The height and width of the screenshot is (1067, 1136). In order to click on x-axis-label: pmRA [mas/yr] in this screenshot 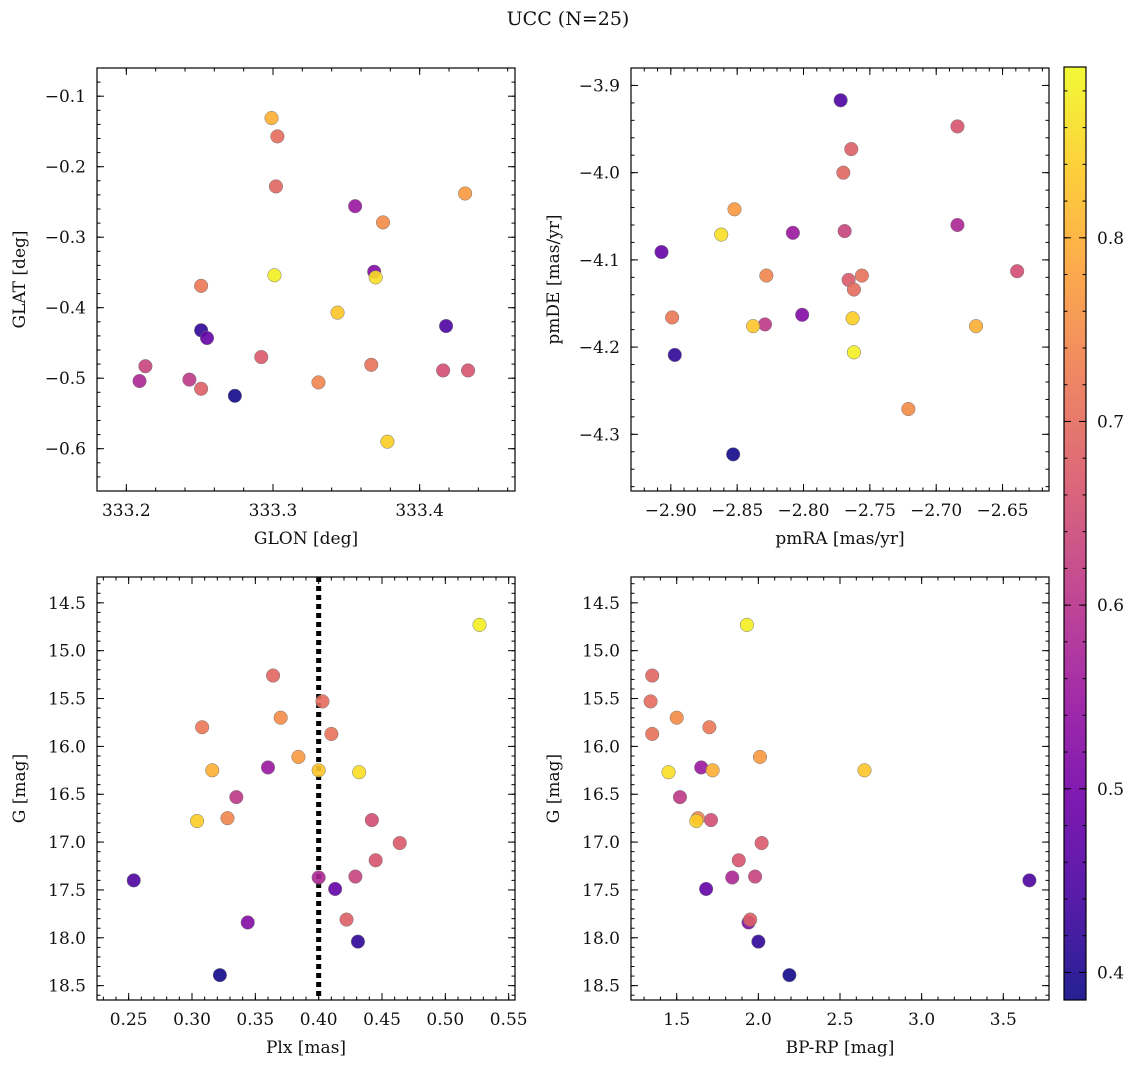, I will do `click(839, 539)`.